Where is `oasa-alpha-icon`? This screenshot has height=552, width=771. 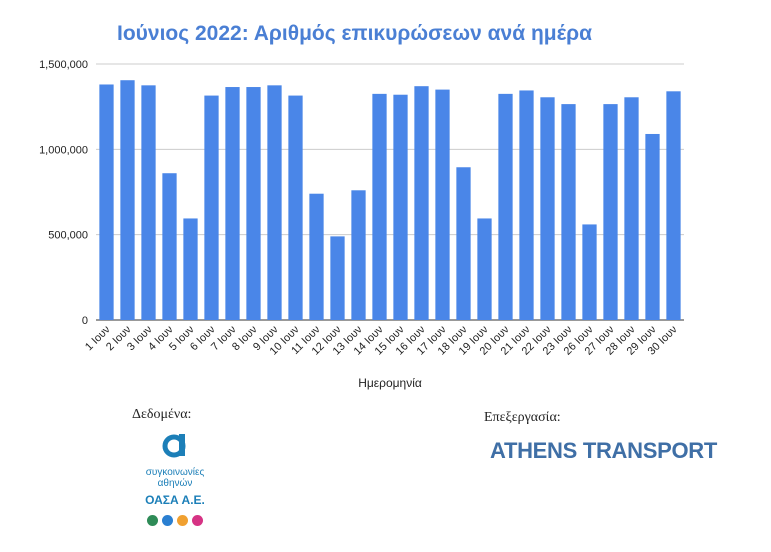
oasa-alpha-icon is located at coordinates (174, 446).